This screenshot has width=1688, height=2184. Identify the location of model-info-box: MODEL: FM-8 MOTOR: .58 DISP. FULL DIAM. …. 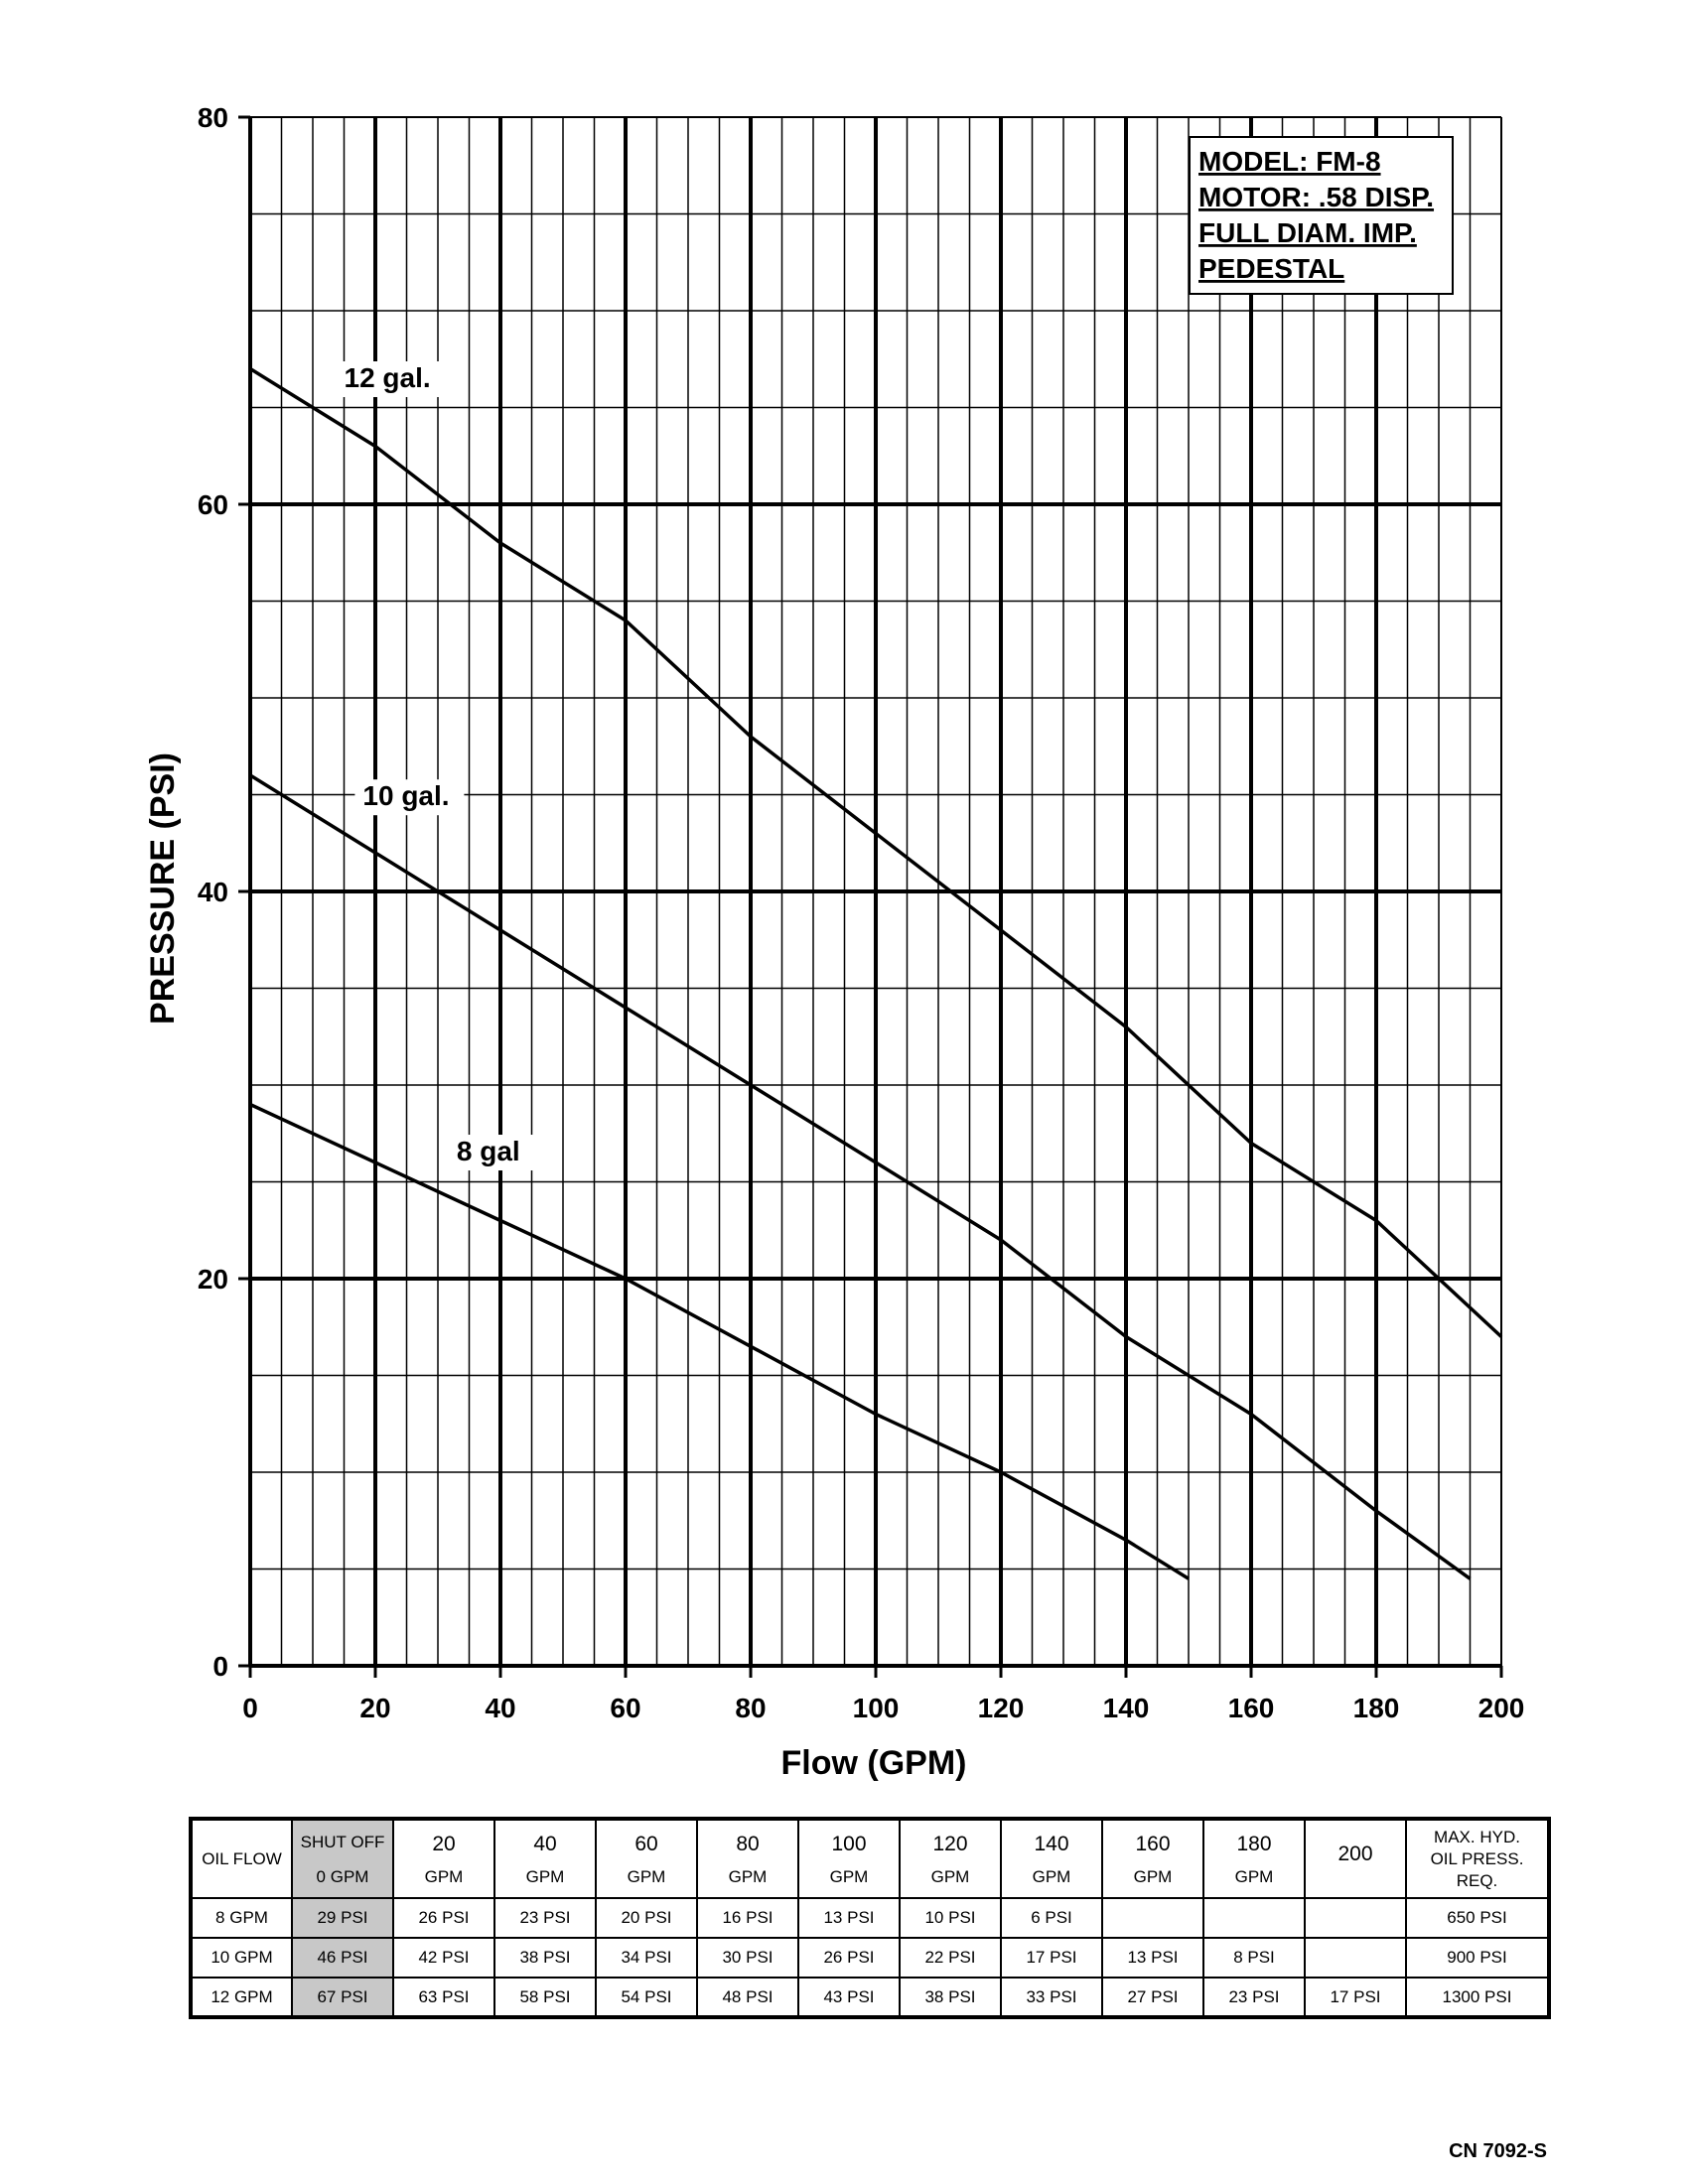
(1321, 215).